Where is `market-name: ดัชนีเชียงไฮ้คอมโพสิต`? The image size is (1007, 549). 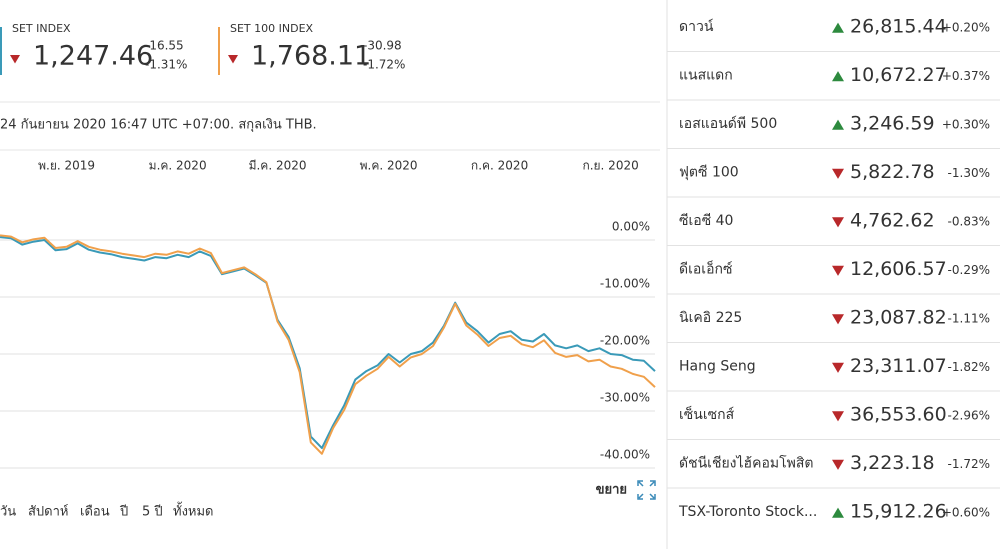
market-name: ดัชนีเชียงไฮ้คอมโพสิต is located at coordinates (746, 463).